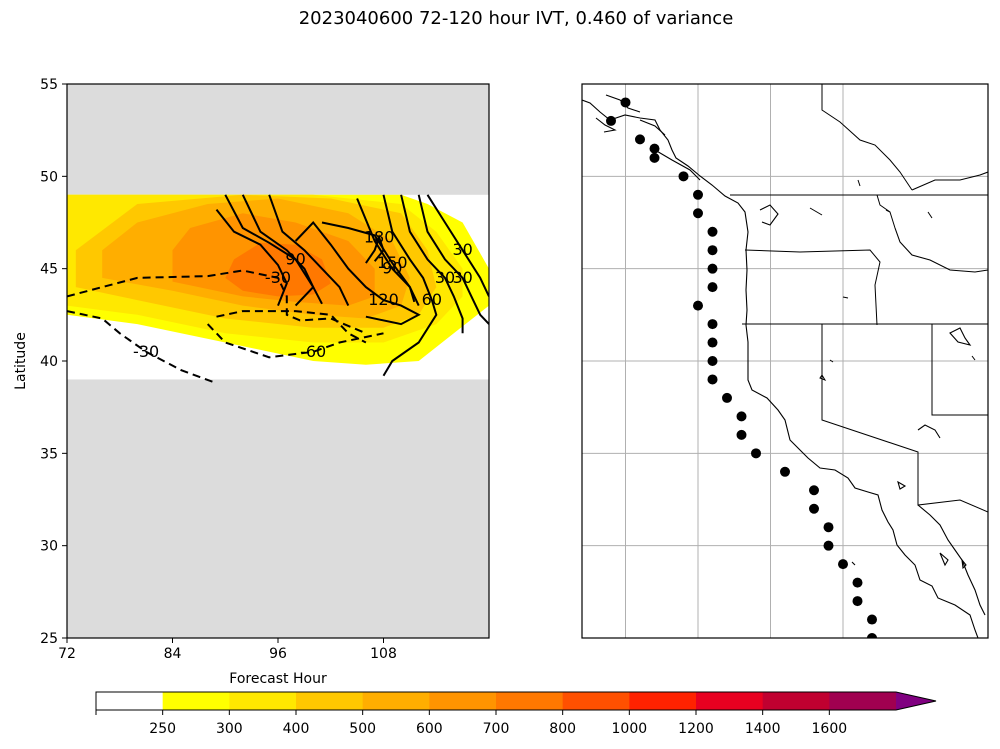 The image size is (1000, 749). I want to click on colorbar-outline, so click(516, 701).